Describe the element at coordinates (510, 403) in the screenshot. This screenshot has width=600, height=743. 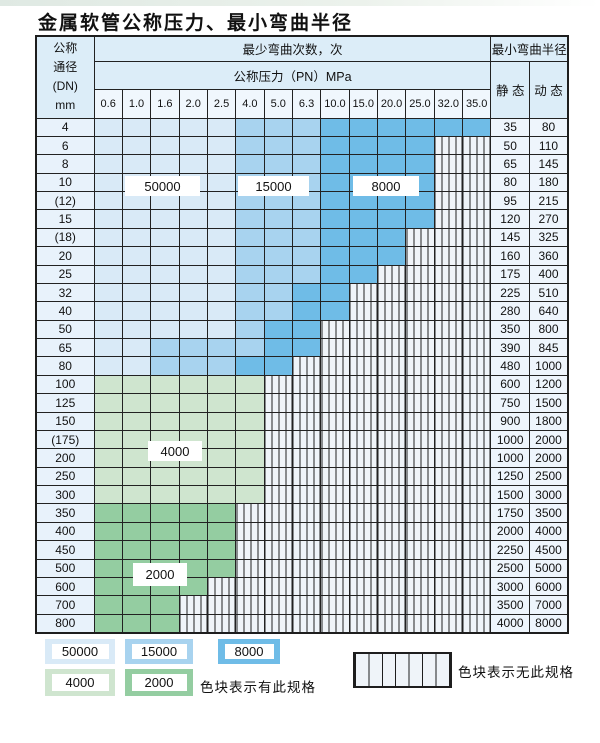
I see `static-value: 750` at that location.